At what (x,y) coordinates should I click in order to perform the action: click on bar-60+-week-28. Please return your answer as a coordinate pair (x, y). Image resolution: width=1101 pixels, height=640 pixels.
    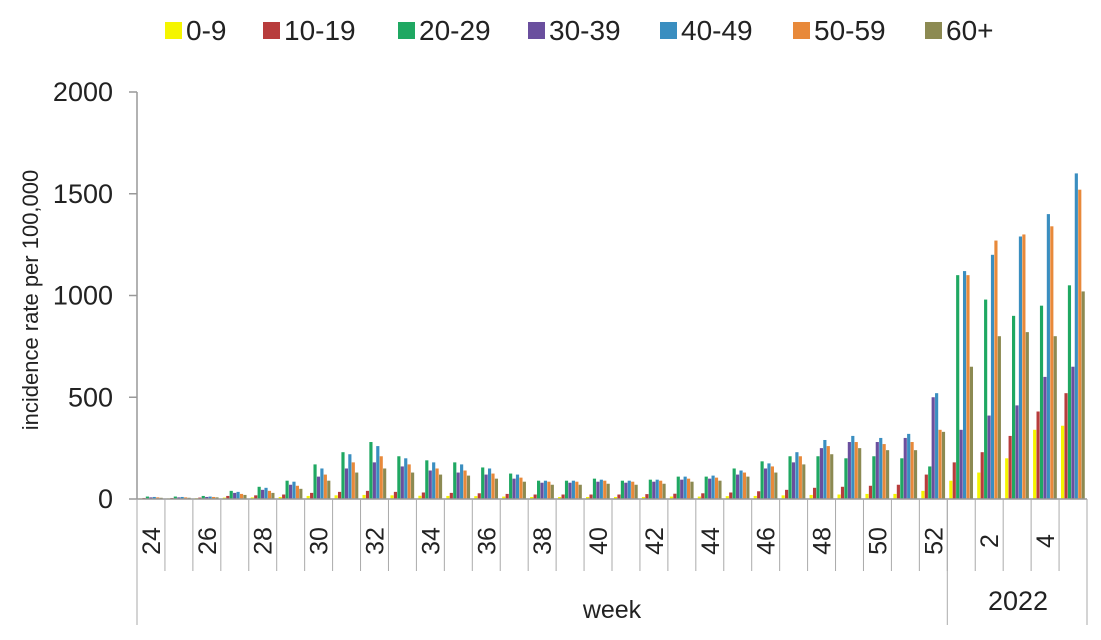
    Looking at the image, I should click on (273, 495).